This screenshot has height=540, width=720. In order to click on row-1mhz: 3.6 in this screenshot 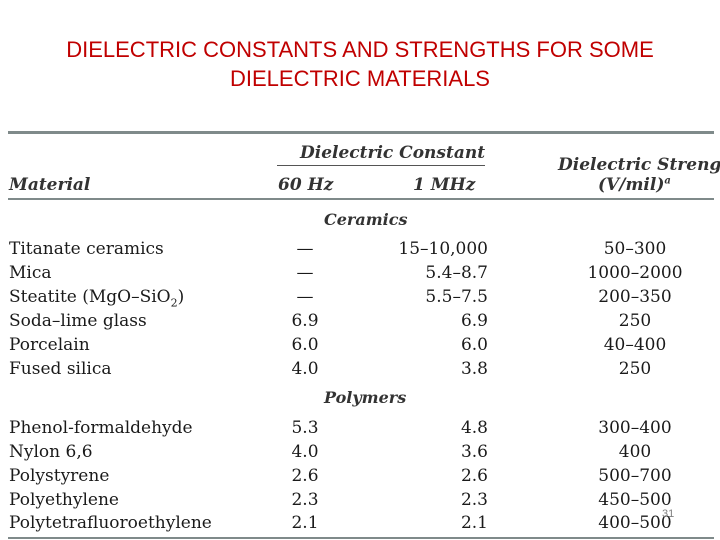, I will do `click(474, 452)`.